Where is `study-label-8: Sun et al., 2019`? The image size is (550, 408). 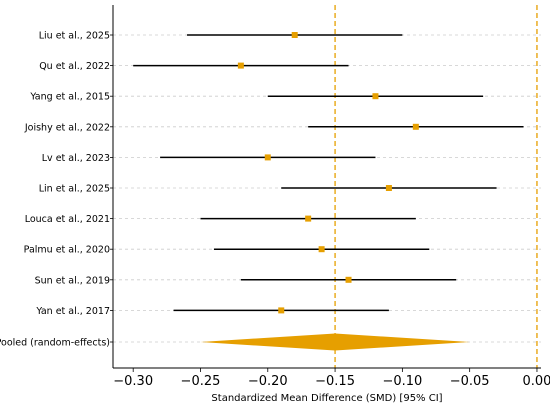 study-label-8: Sun et al., 2019 is located at coordinates (72, 280).